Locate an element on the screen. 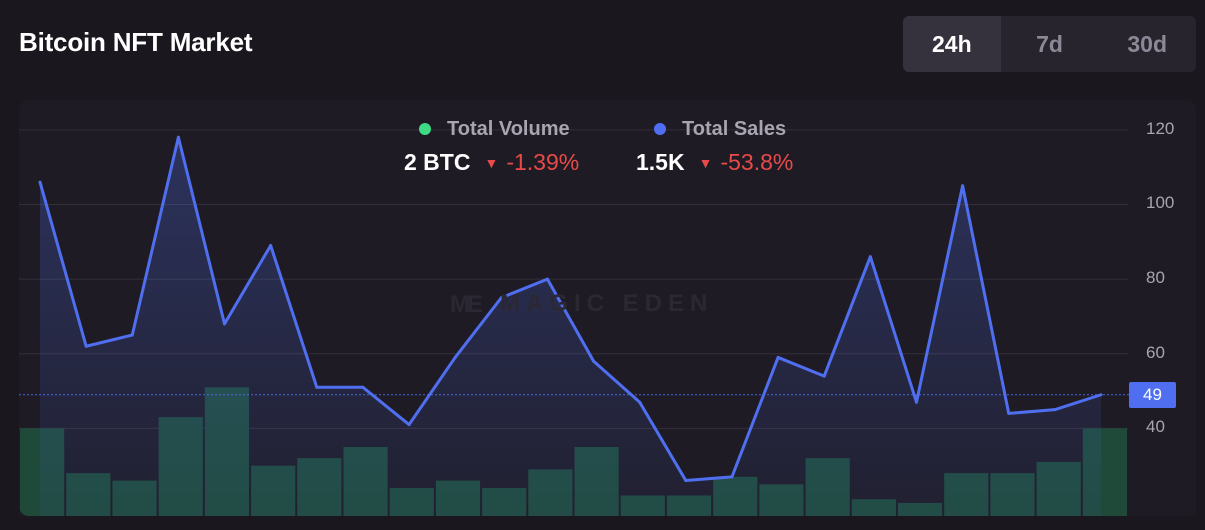  magic-eden-logo-icon: ME is located at coordinates (466, 304).